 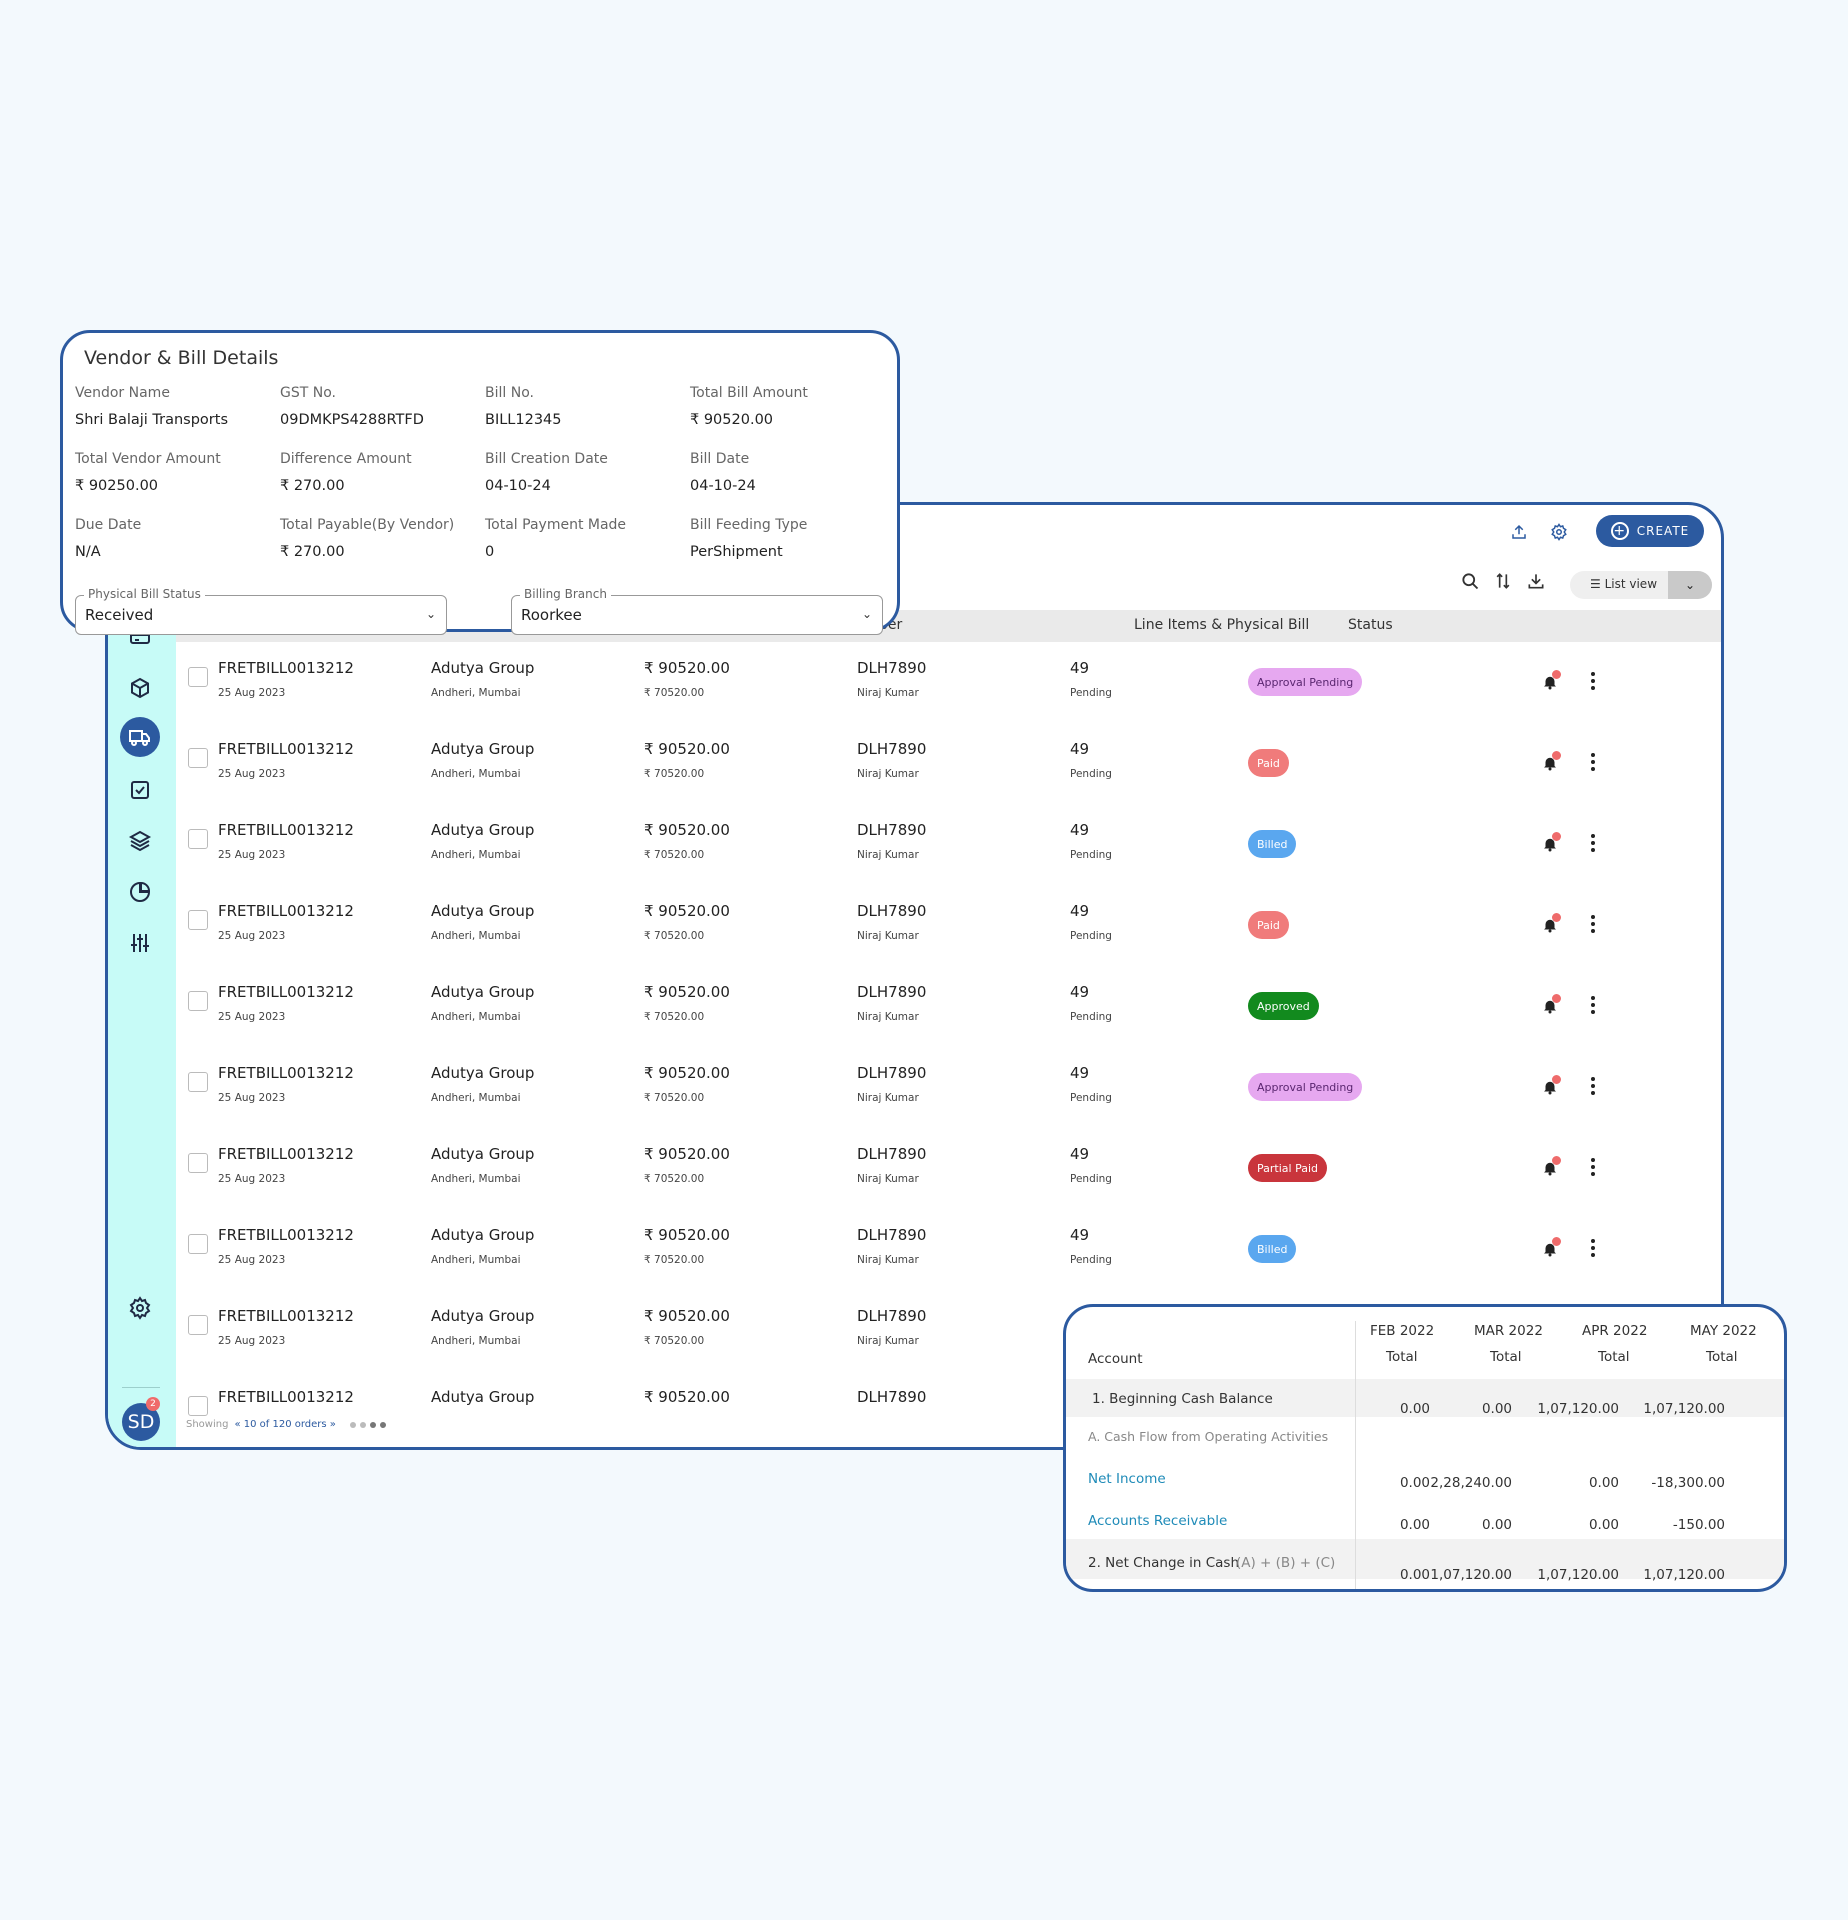 What do you see at coordinates (1559, 532) in the screenshot?
I see `settings-gear-icon` at bounding box center [1559, 532].